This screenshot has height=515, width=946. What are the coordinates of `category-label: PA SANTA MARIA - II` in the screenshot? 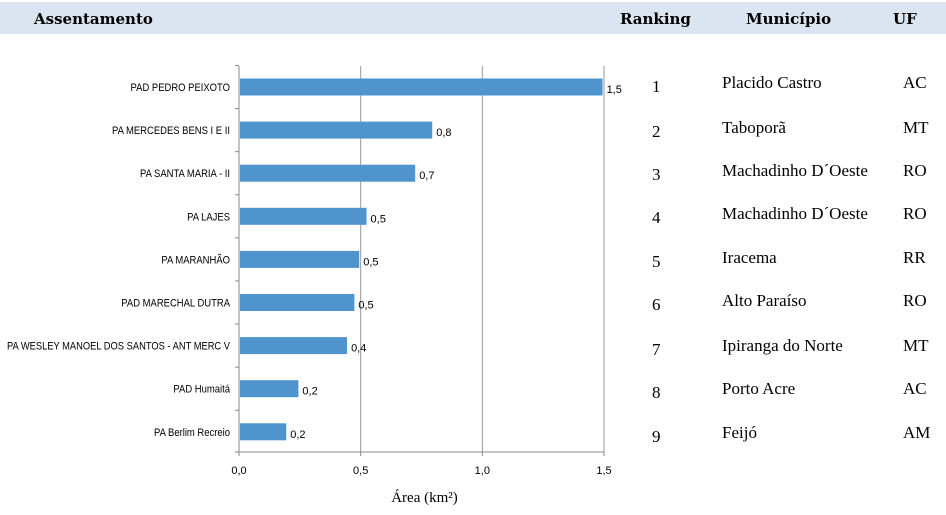 It's located at (185, 175).